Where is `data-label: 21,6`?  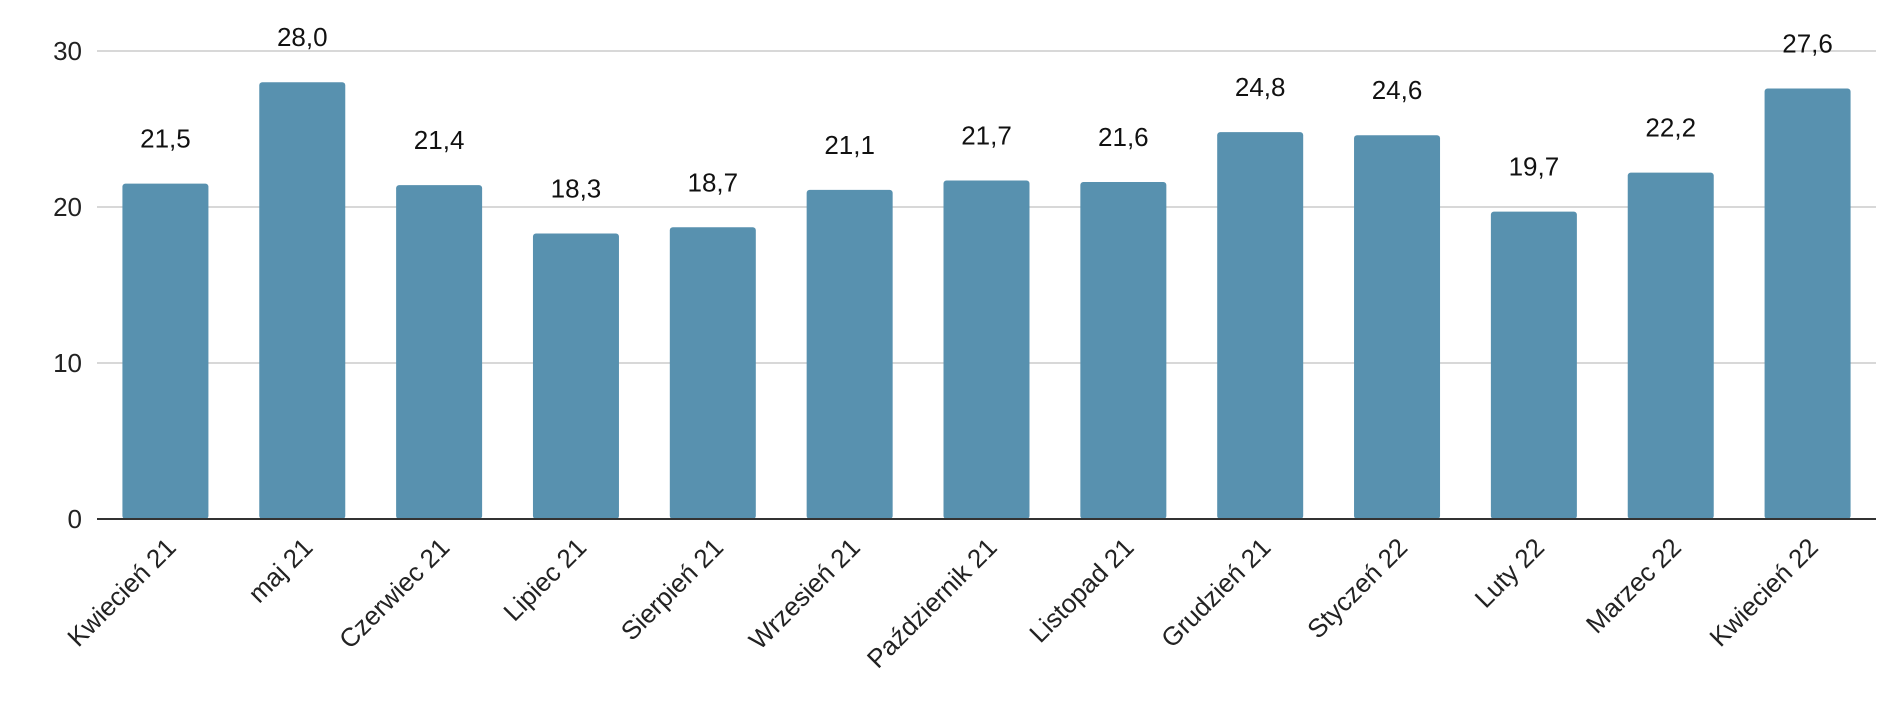
data-label: 21,6 is located at coordinates (1123, 137).